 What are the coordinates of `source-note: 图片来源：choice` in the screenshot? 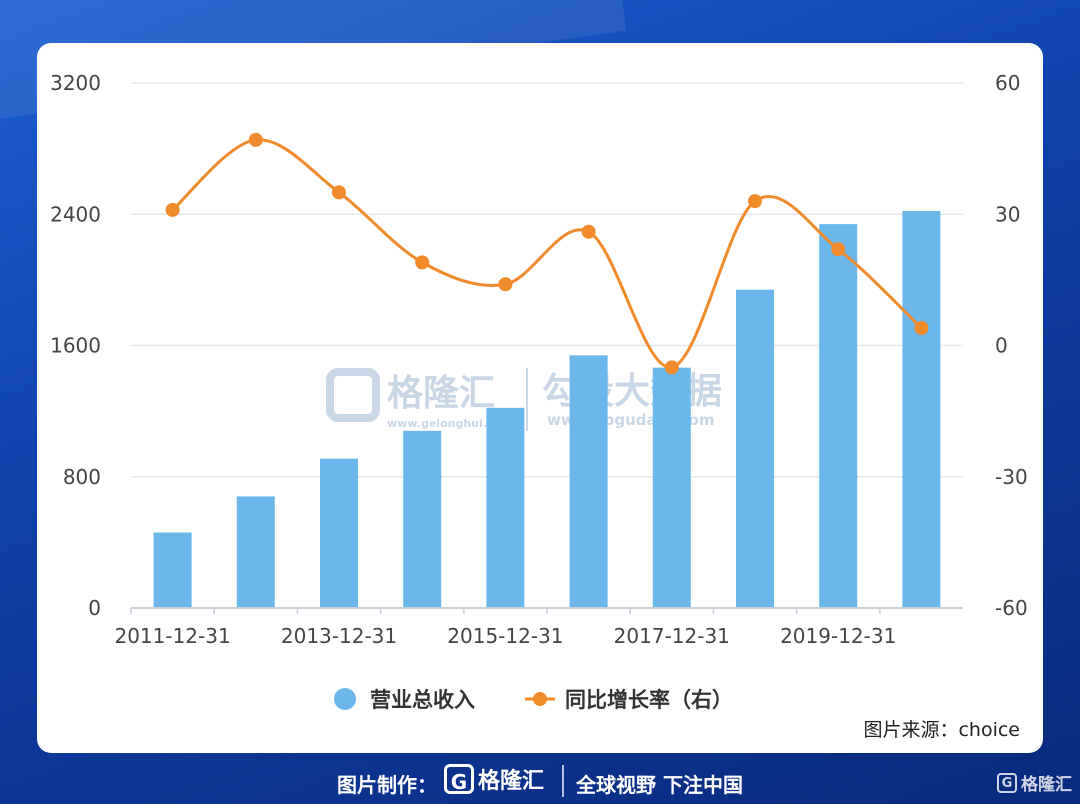 It's located at (941, 730).